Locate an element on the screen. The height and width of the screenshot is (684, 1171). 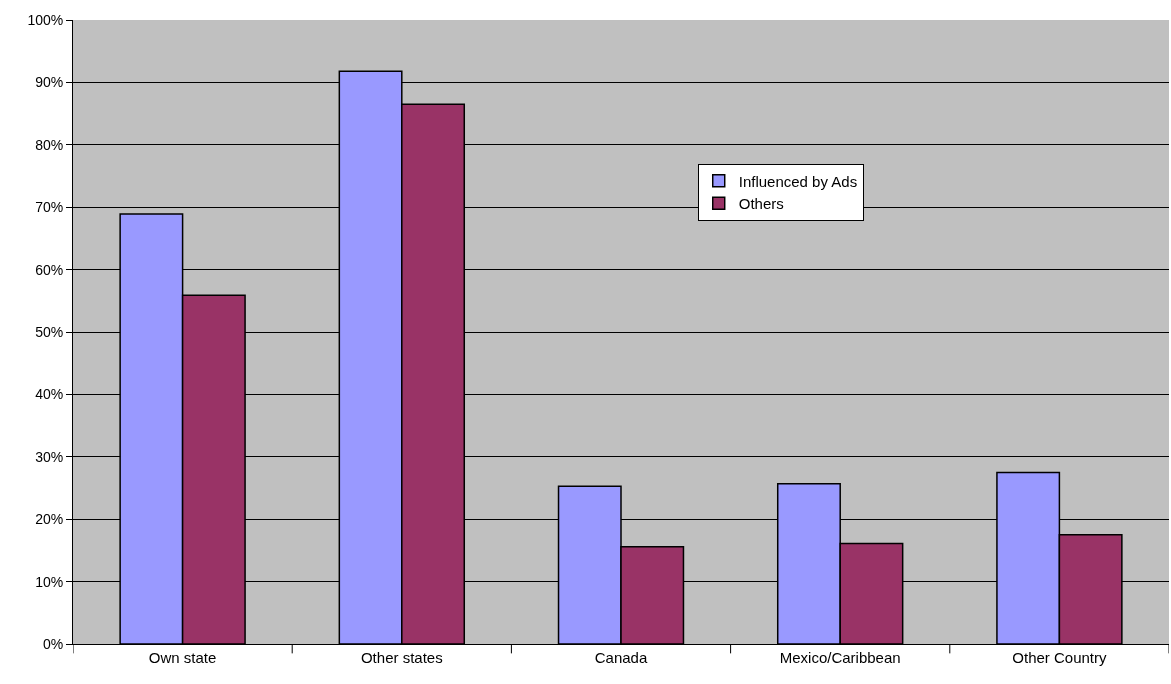
y-tick-label: 30% is located at coordinates (49, 456).